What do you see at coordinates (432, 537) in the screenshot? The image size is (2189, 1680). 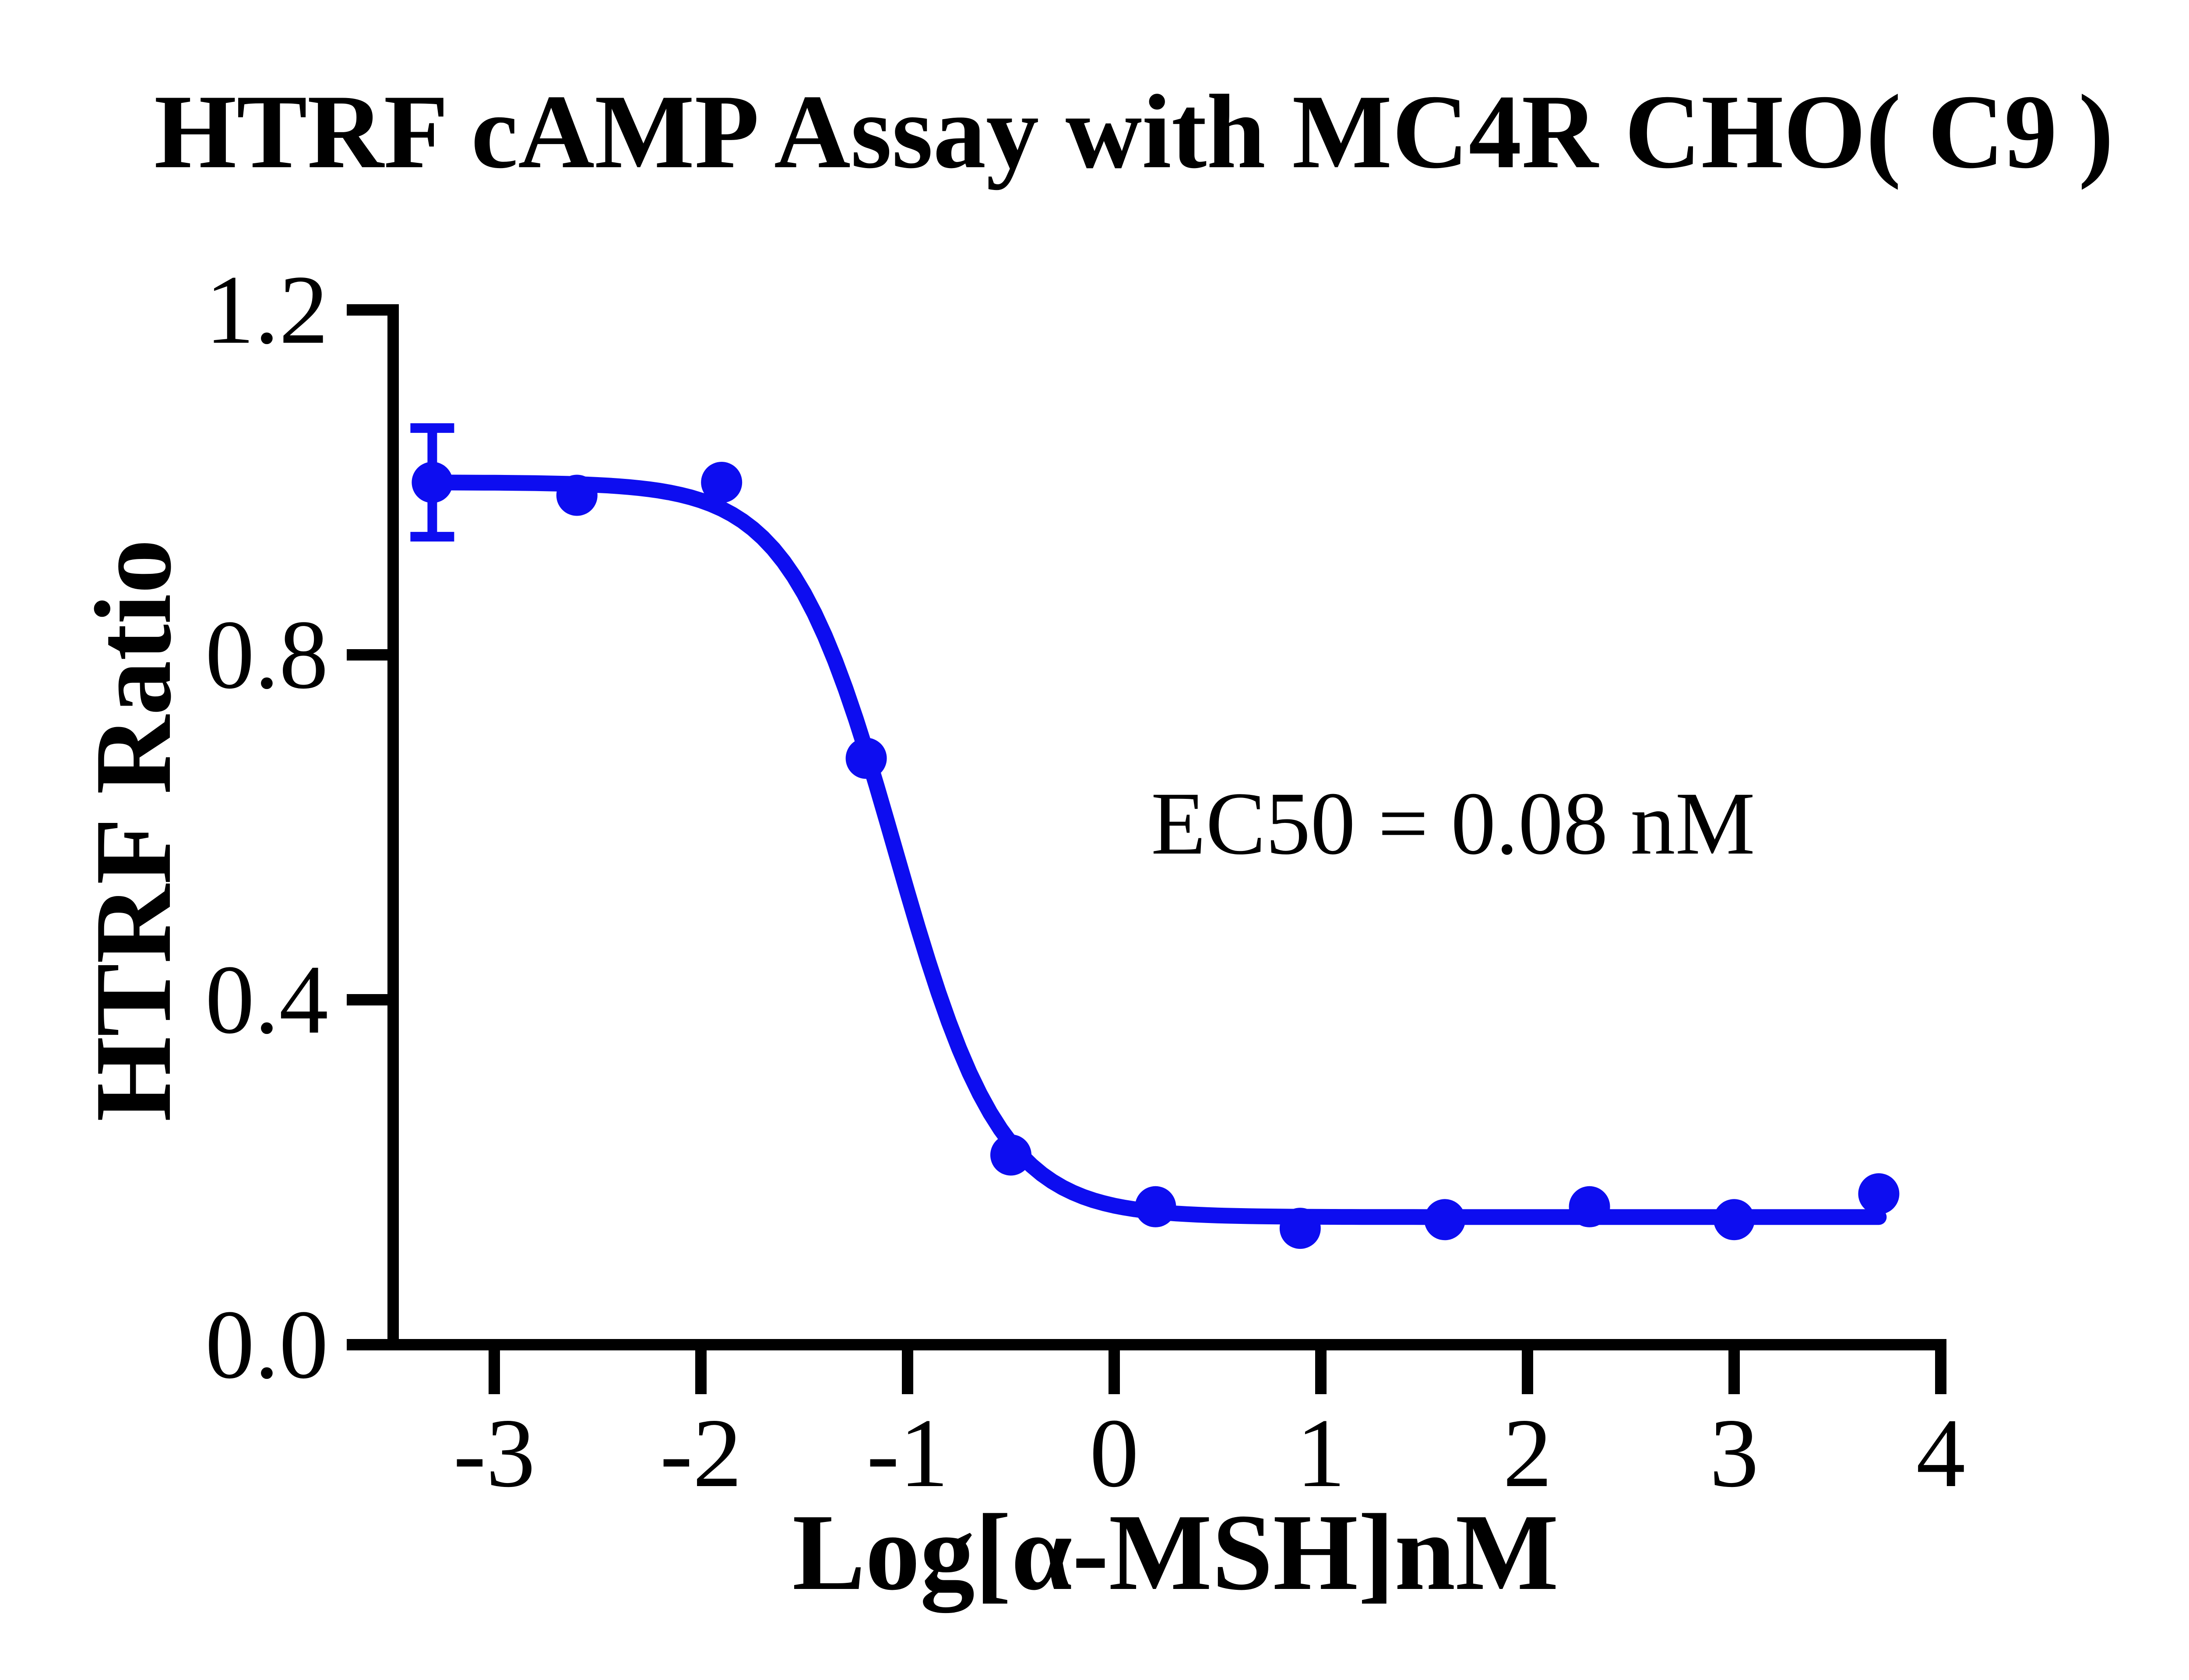 I see `error-bar-cap-bottom` at bounding box center [432, 537].